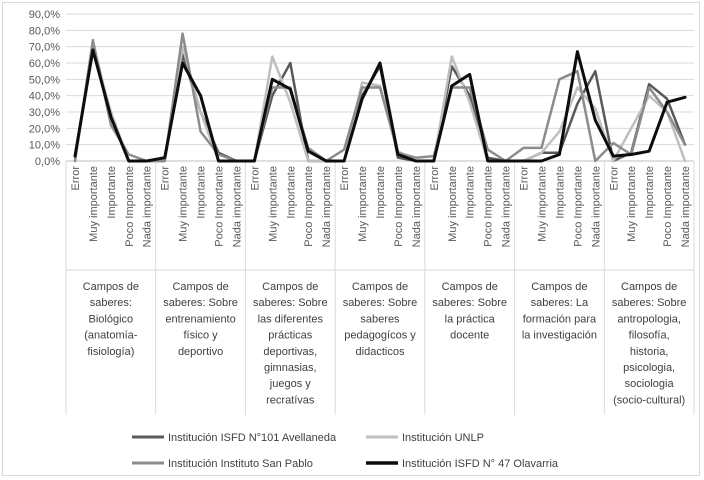 This screenshot has height=480, width=704. Describe the element at coordinates (44, 129) in the screenshot. I see `y-tick-label: 20,0%` at that location.